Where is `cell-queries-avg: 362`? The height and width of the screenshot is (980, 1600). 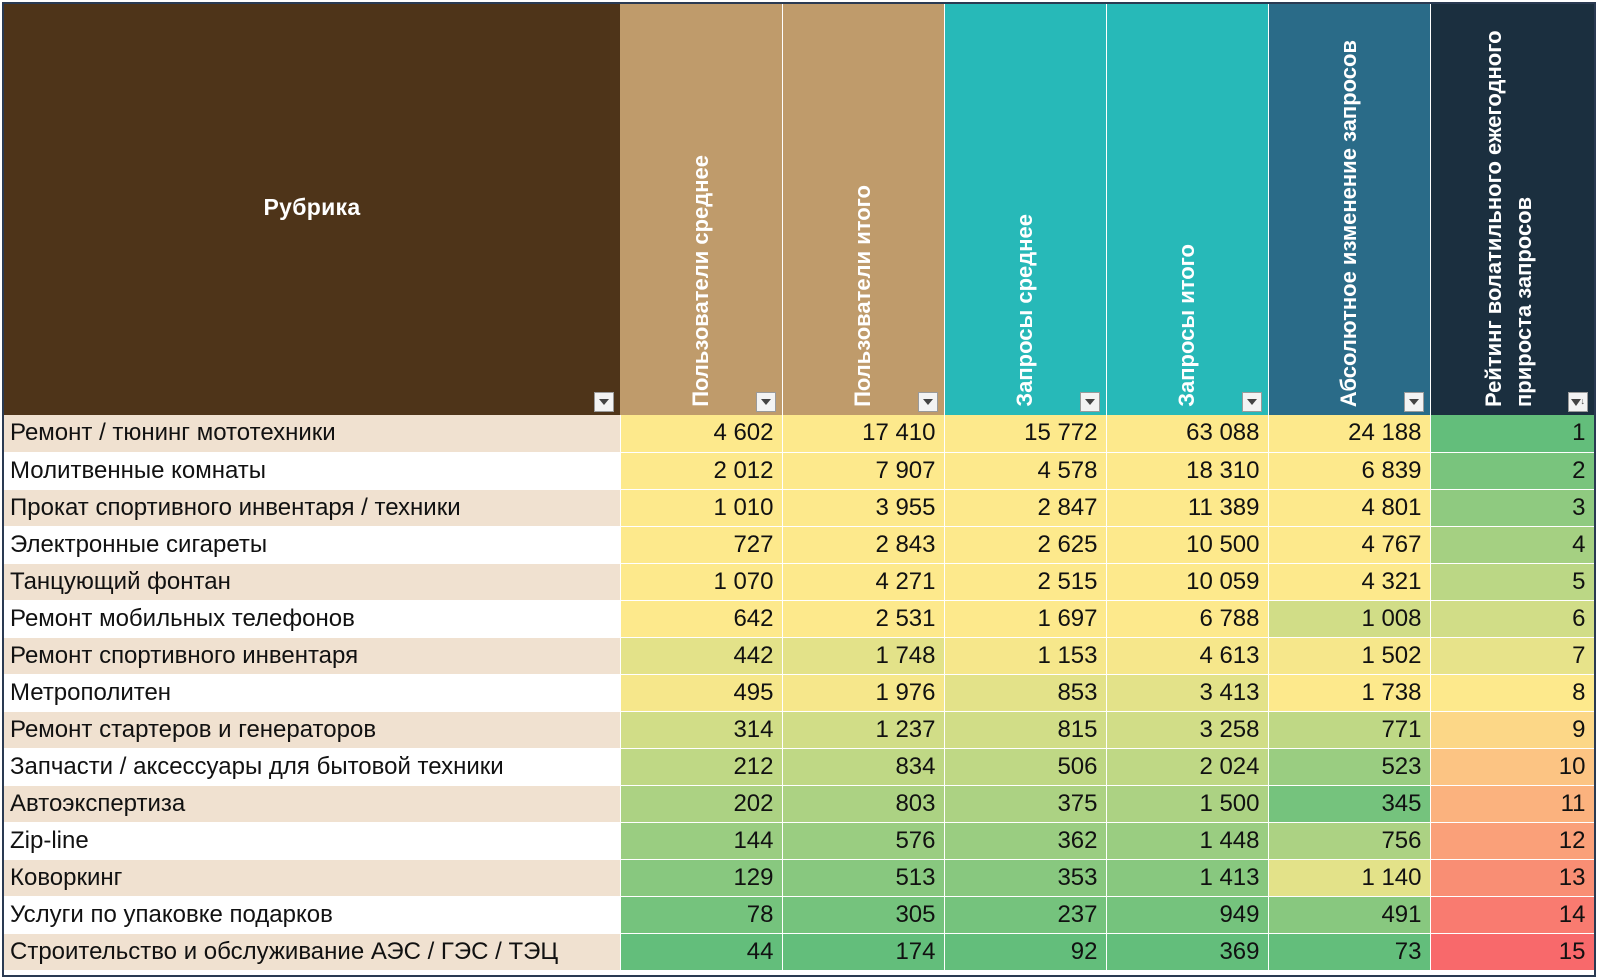
cell-queries-avg: 362 is located at coordinates (1025, 841).